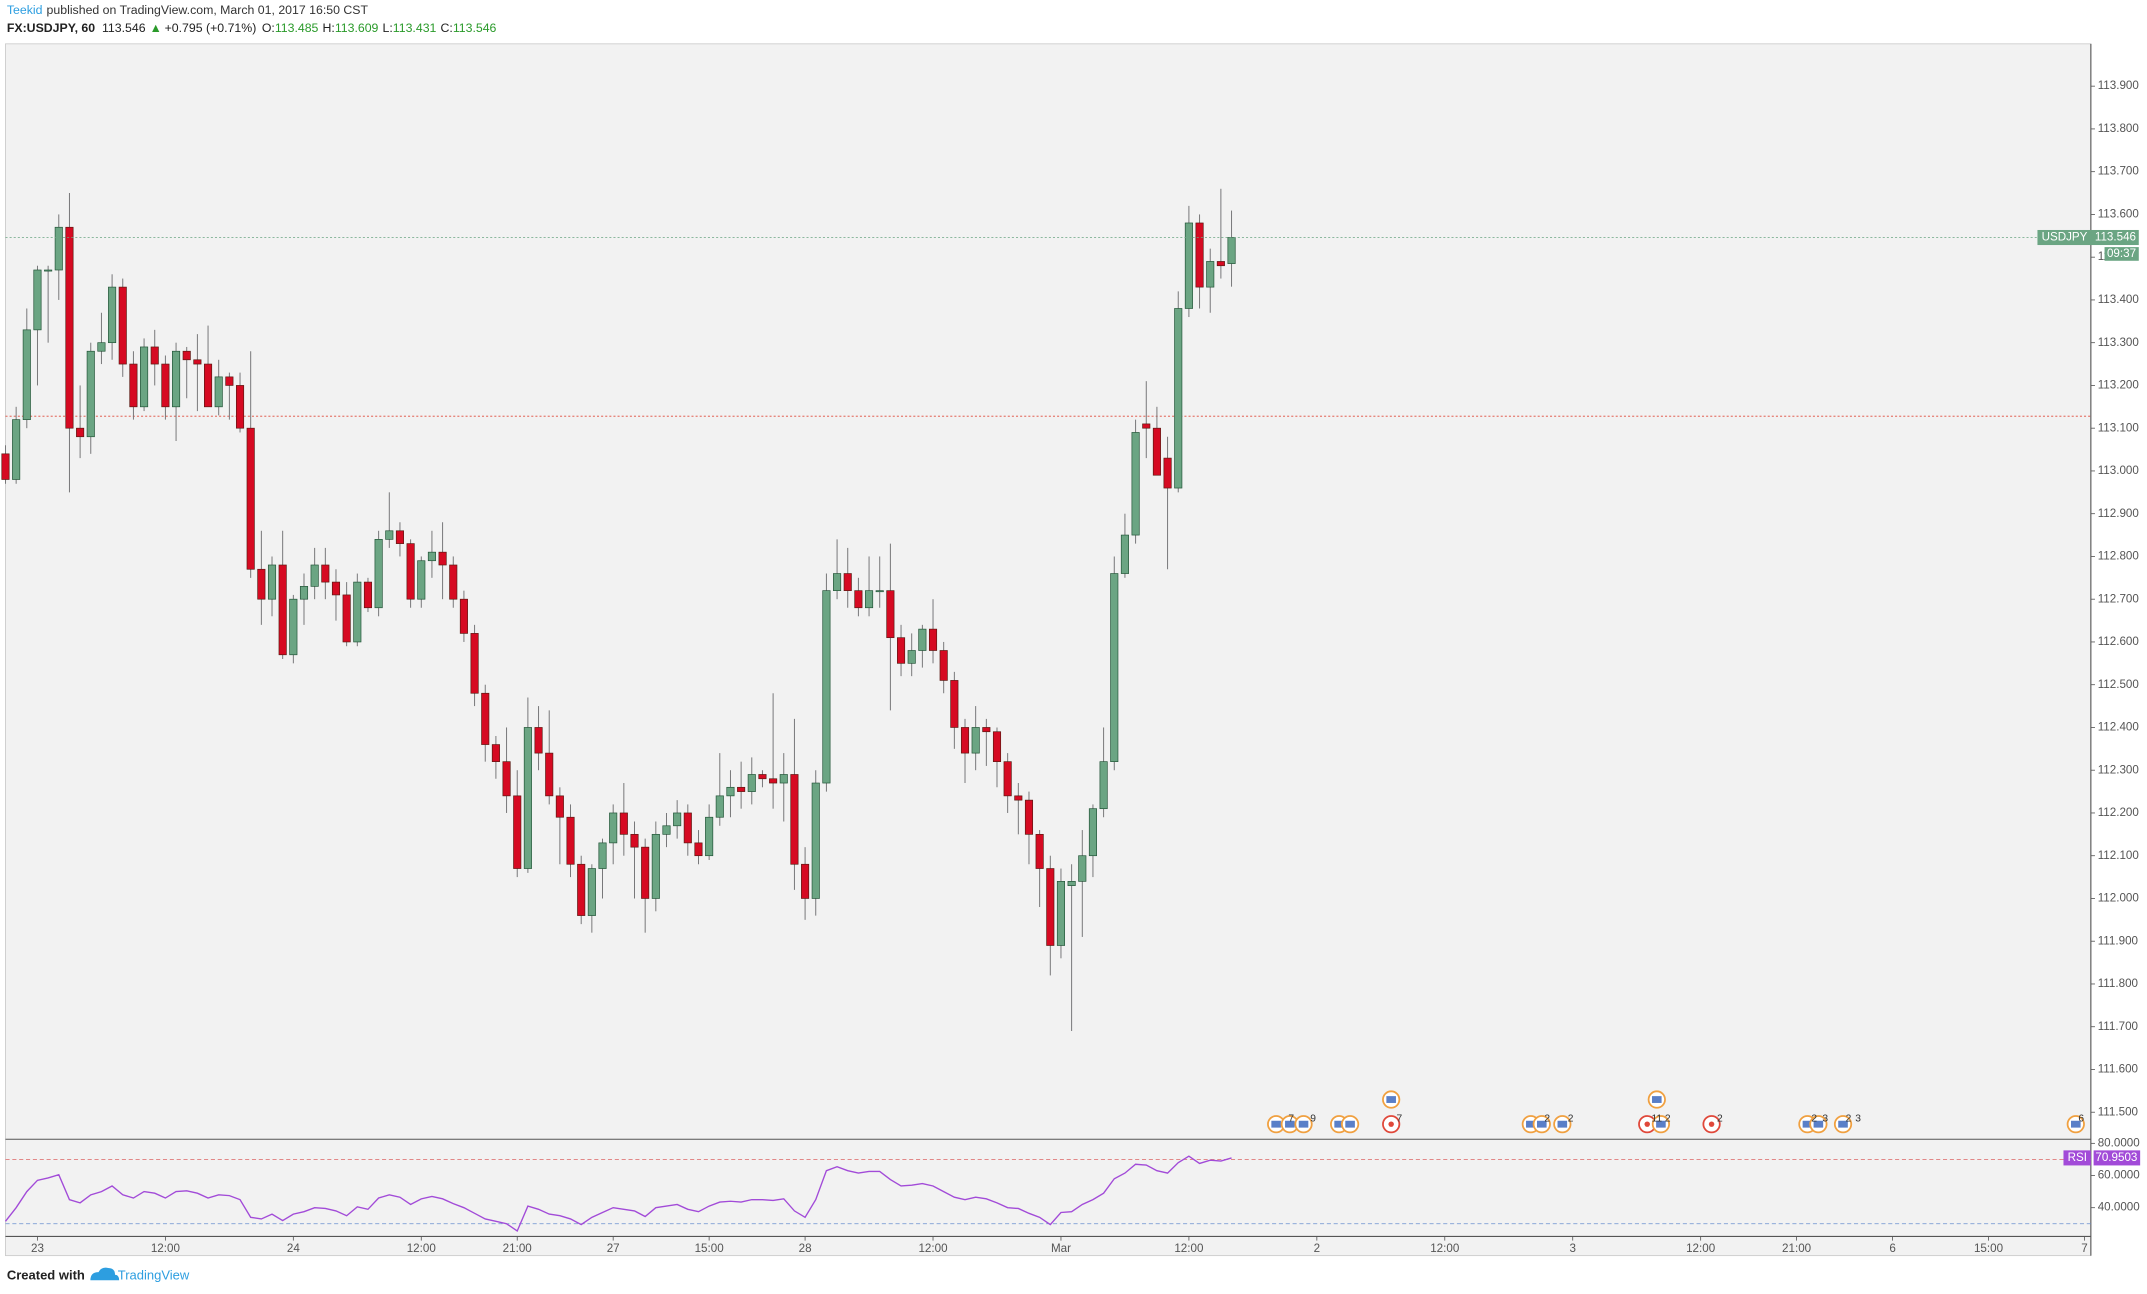 The width and height of the screenshot is (2147, 1294). I want to click on y-tick-label: 40.0000, so click(2119, 1207).